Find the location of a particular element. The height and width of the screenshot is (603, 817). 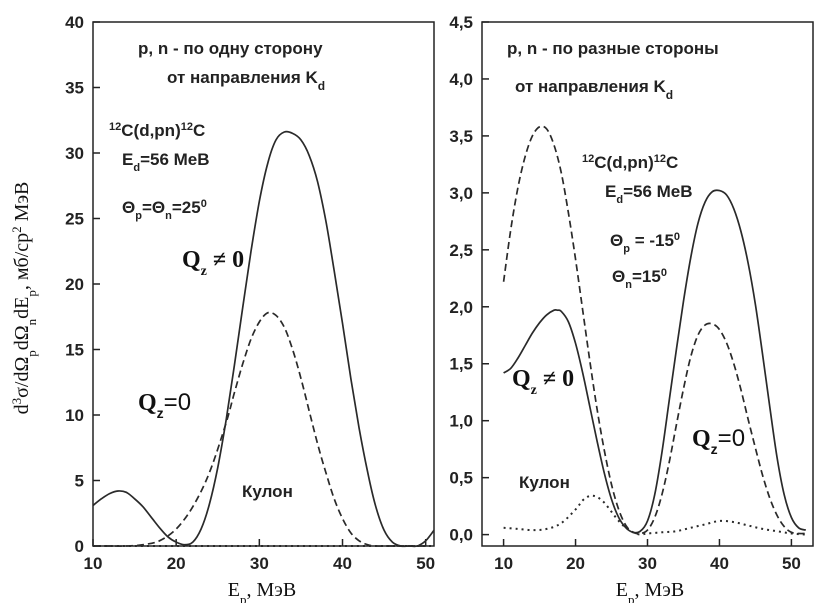

left-y-tick-label: 40 is located at coordinates (74, 22).